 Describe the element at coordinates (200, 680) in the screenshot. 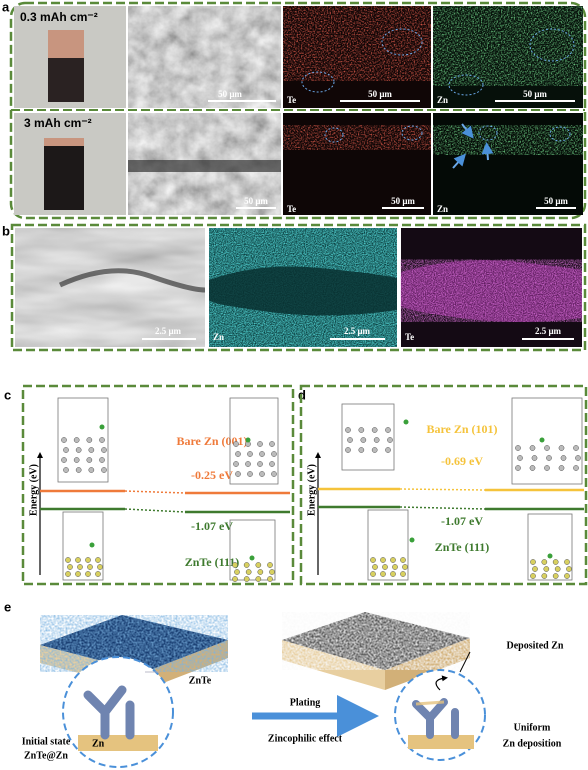

I see `coating-label: ZnTe` at that location.